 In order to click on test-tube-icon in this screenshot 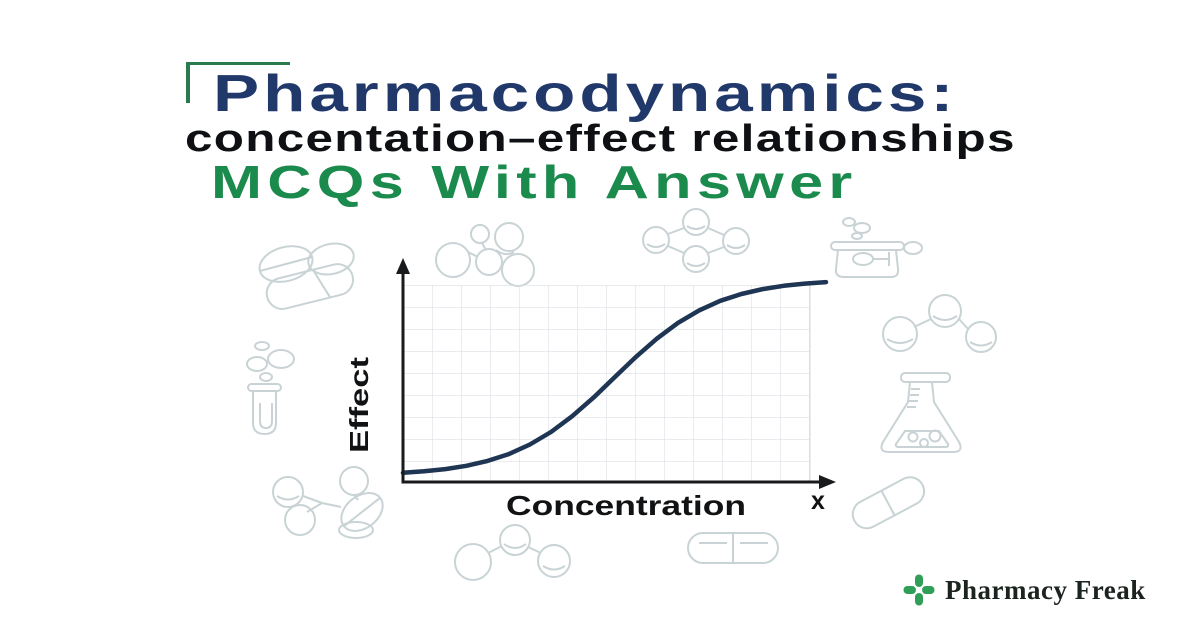, I will do `click(270, 388)`.